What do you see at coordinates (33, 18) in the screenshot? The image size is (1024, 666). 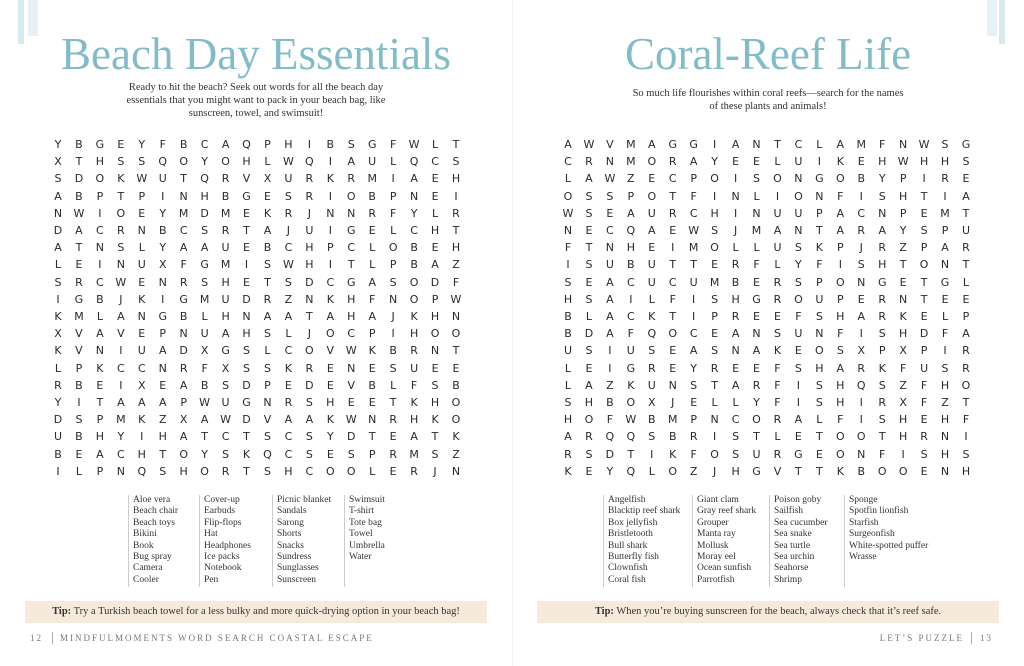 I see `decor` at bounding box center [33, 18].